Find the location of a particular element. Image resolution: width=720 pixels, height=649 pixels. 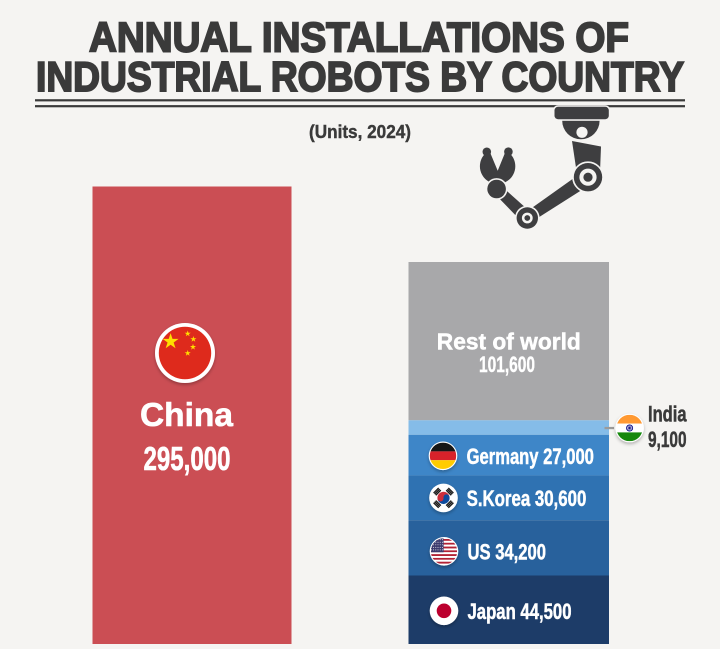

svg-text: ANNUAL INSTALLATIONS OF is located at coordinates (359, 36).